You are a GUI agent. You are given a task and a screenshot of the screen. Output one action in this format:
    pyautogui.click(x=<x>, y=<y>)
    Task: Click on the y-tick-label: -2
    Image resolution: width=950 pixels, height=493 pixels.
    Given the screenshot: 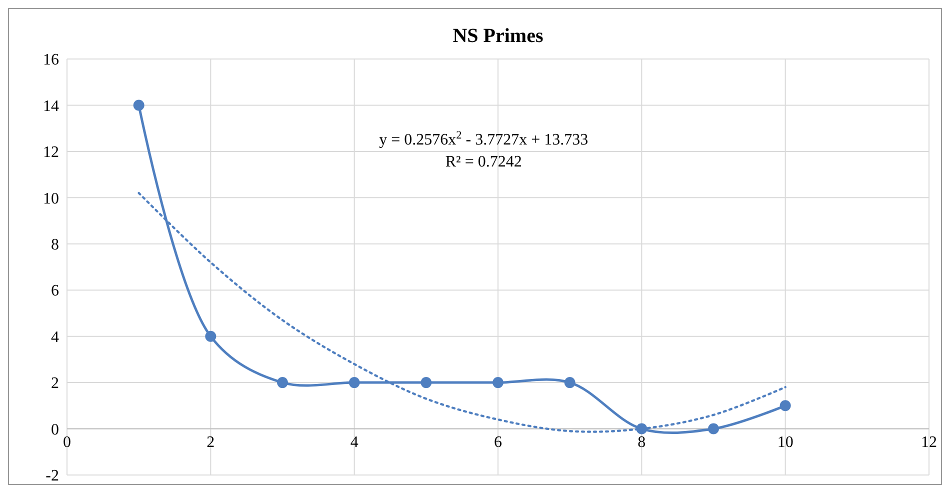 What is the action you would take?
    pyautogui.click(x=52, y=476)
    